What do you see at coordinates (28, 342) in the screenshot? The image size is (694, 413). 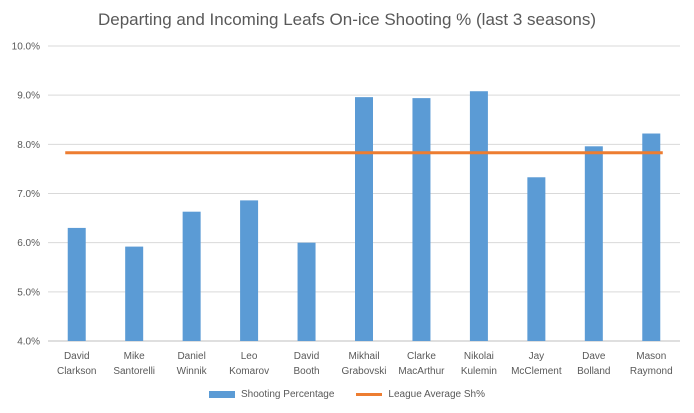 I see `y-tick-label: 4.0%` at bounding box center [28, 342].